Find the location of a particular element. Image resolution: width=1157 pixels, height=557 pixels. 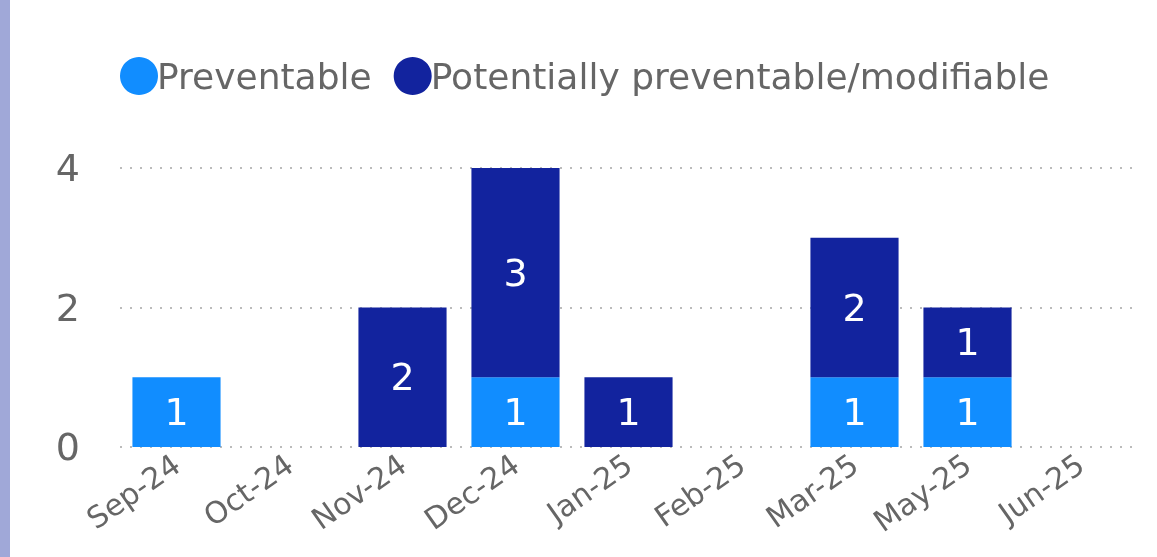

y-tick-label: 4 is located at coordinates (67, 168).